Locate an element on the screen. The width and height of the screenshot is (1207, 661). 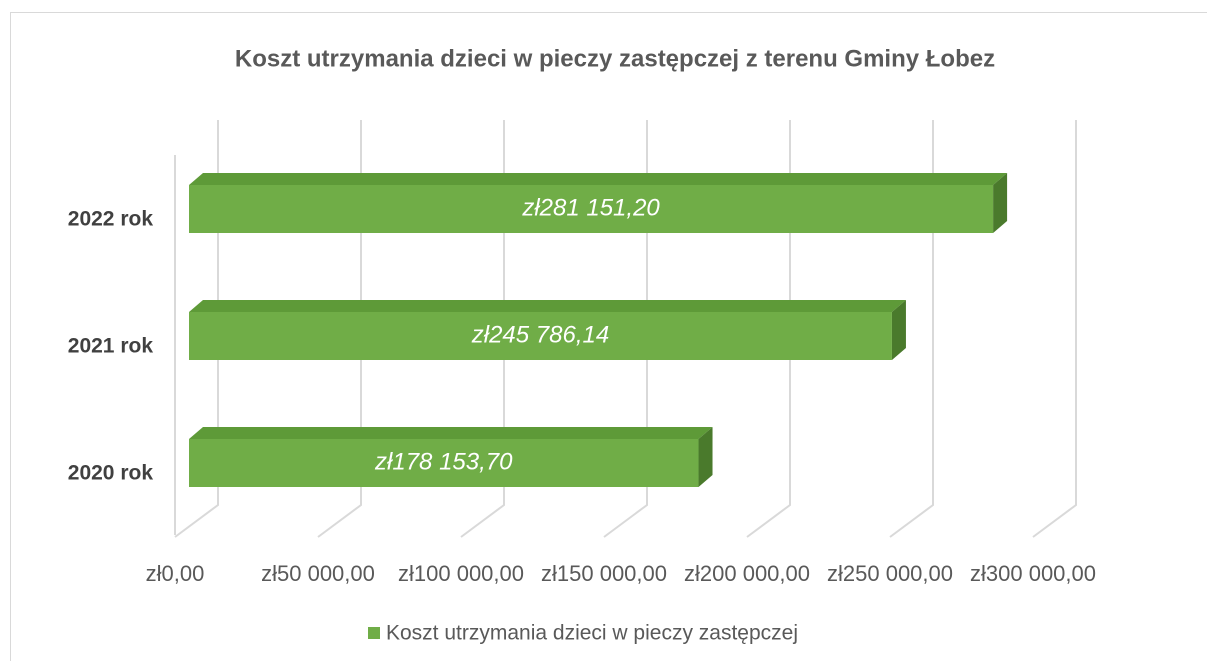
x-tick-label: zł0,00 is located at coordinates (175, 573).